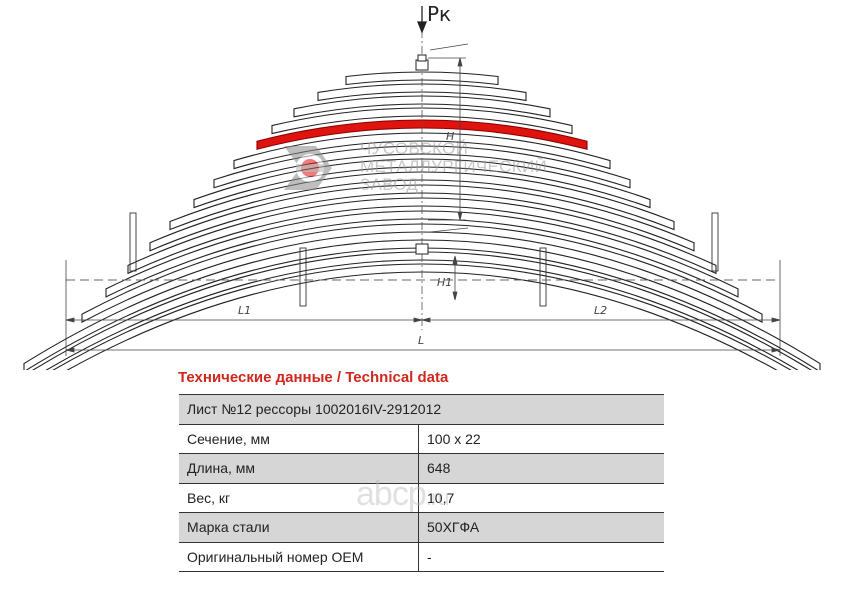 The height and width of the screenshot is (595, 842). I want to click on company-name: ЧУСОВСКОЙ МЕТАЛЛУРГИЧЕСКИЙ ЗАВОД, so click(453, 167).